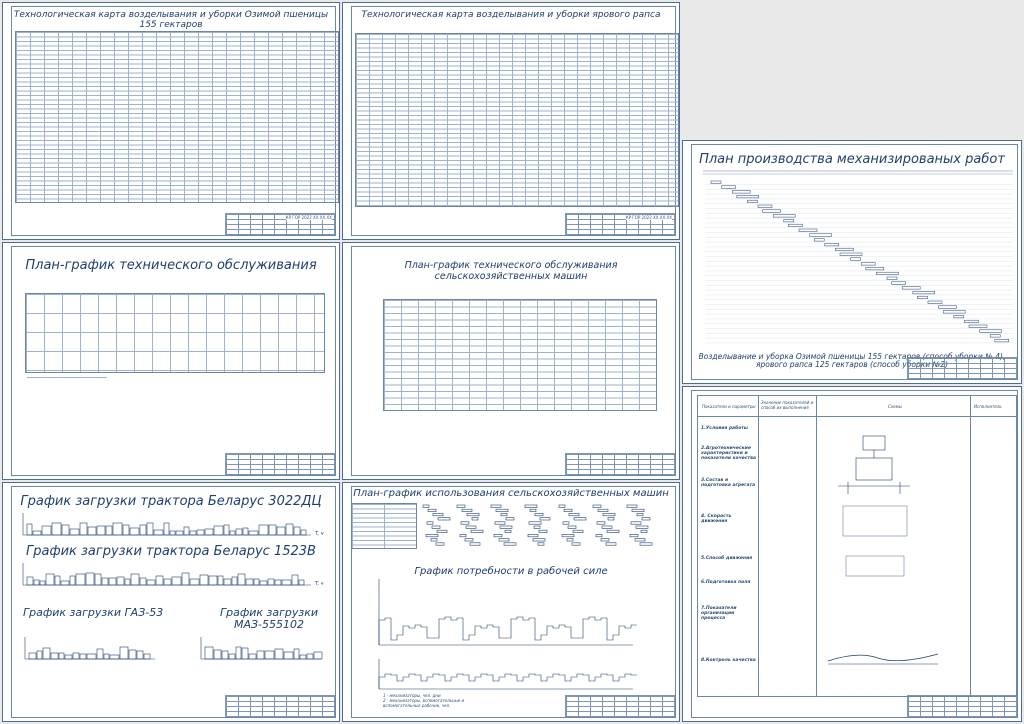 Image resolution: width=1024 pixels, height=724 pixels. What do you see at coordinates (724, 428) in the screenshot?
I see `section-heading: 1.Условия работы` at bounding box center [724, 428].